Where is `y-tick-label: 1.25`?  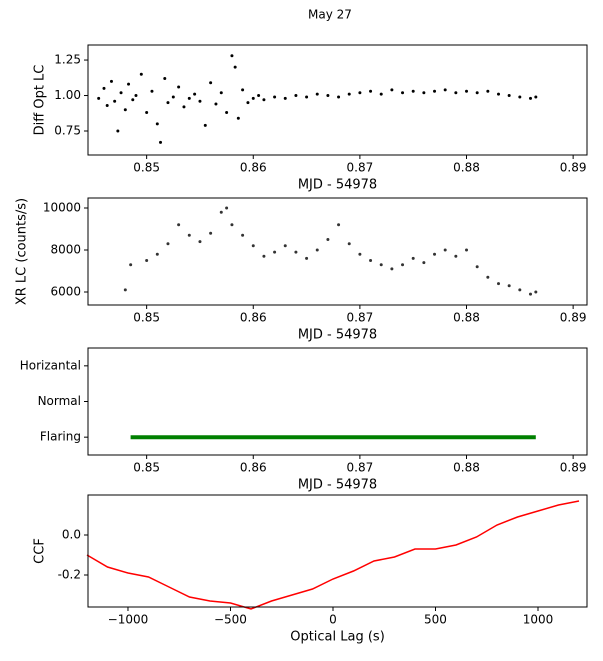
y-tick-label: 1.25 is located at coordinates (67, 60).